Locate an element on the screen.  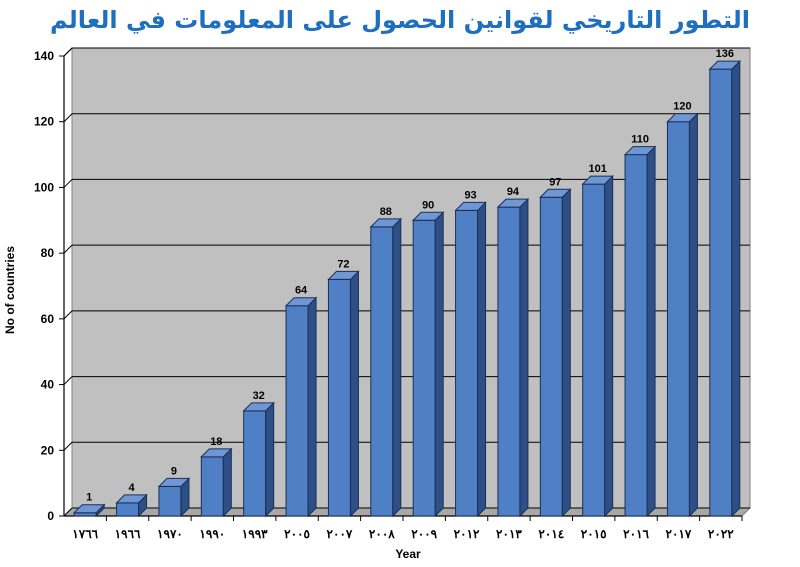
x-tick-label: ٢٠١٥ is located at coordinates (594, 534).